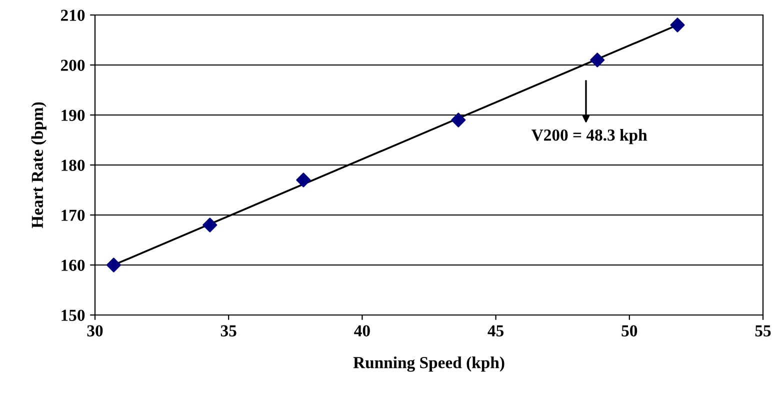 Image resolution: width=775 pixels, height=410 pixels. What do you see at coordinates (73, 265) in the screenshot?
I see `y-tick-label: 160` at bounding box center [73, 265].